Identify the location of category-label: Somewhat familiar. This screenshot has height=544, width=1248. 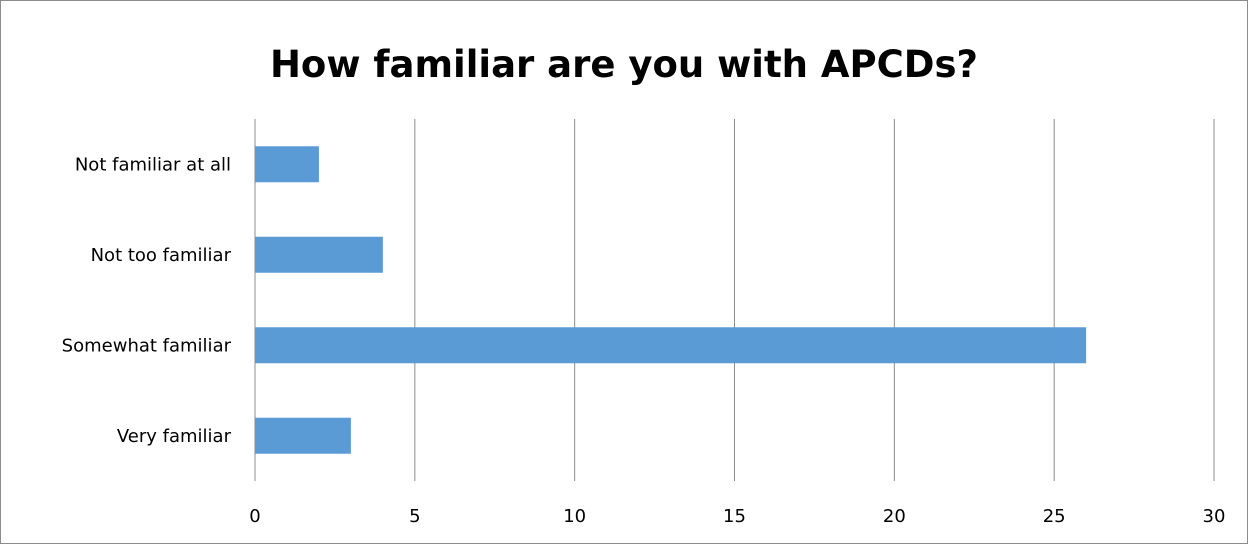
(147, 345).